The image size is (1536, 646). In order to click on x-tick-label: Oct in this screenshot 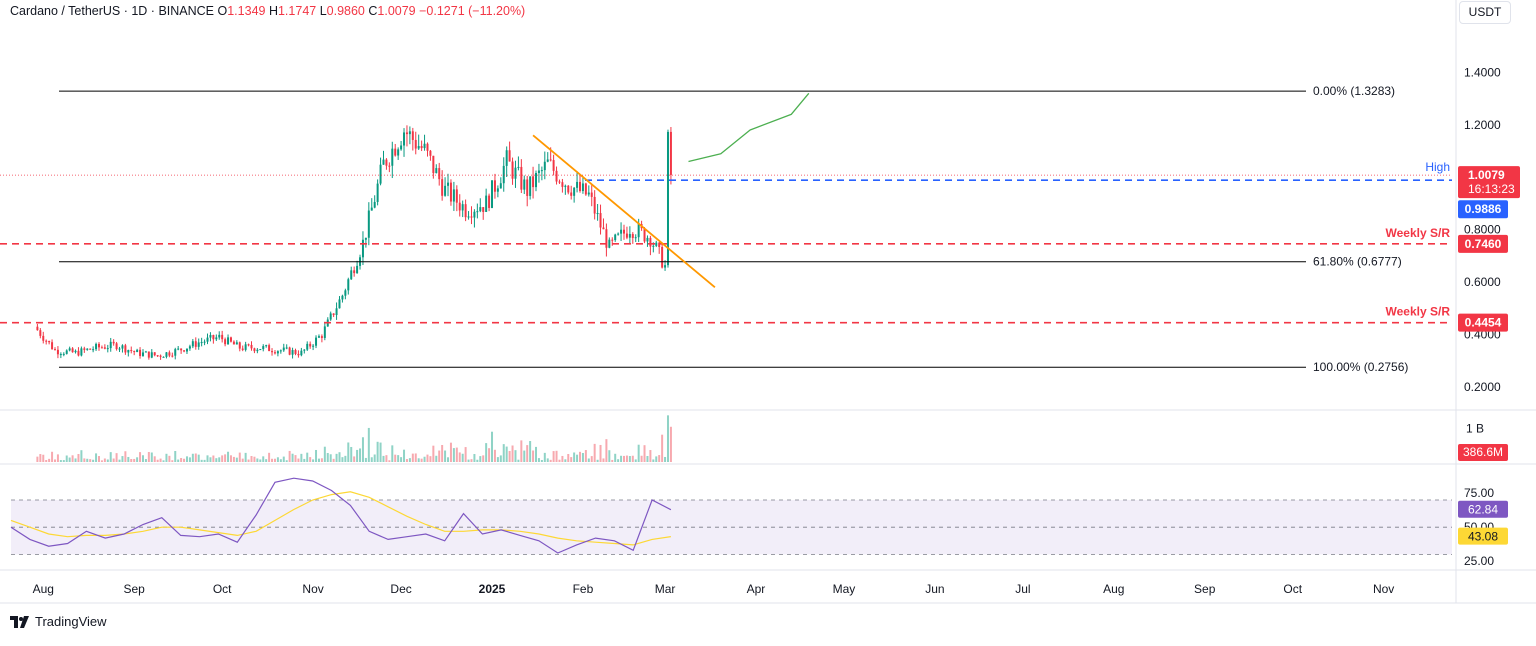, I will do `click(222, 589)`.